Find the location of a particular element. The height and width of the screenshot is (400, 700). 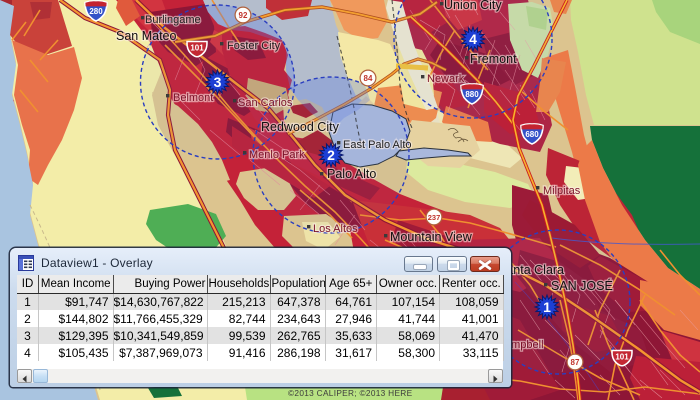

svg-text: Fremont is located at coordinates (493, 59).